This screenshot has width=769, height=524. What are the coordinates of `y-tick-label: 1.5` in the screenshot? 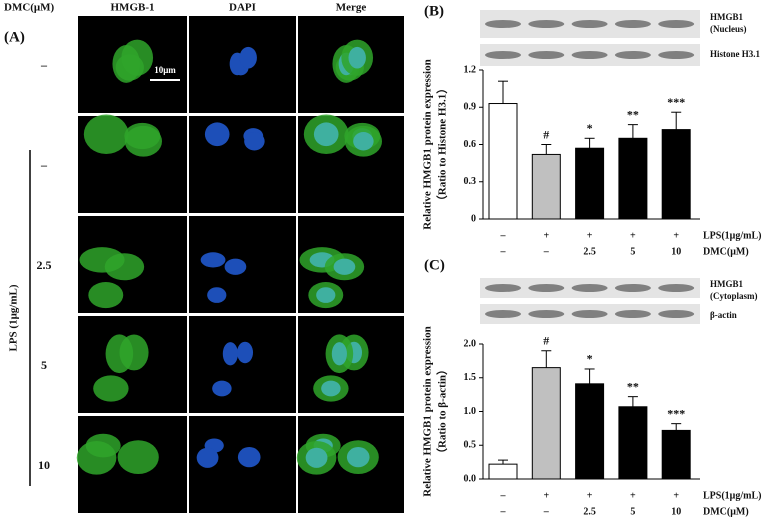 It's located at (470, 377).